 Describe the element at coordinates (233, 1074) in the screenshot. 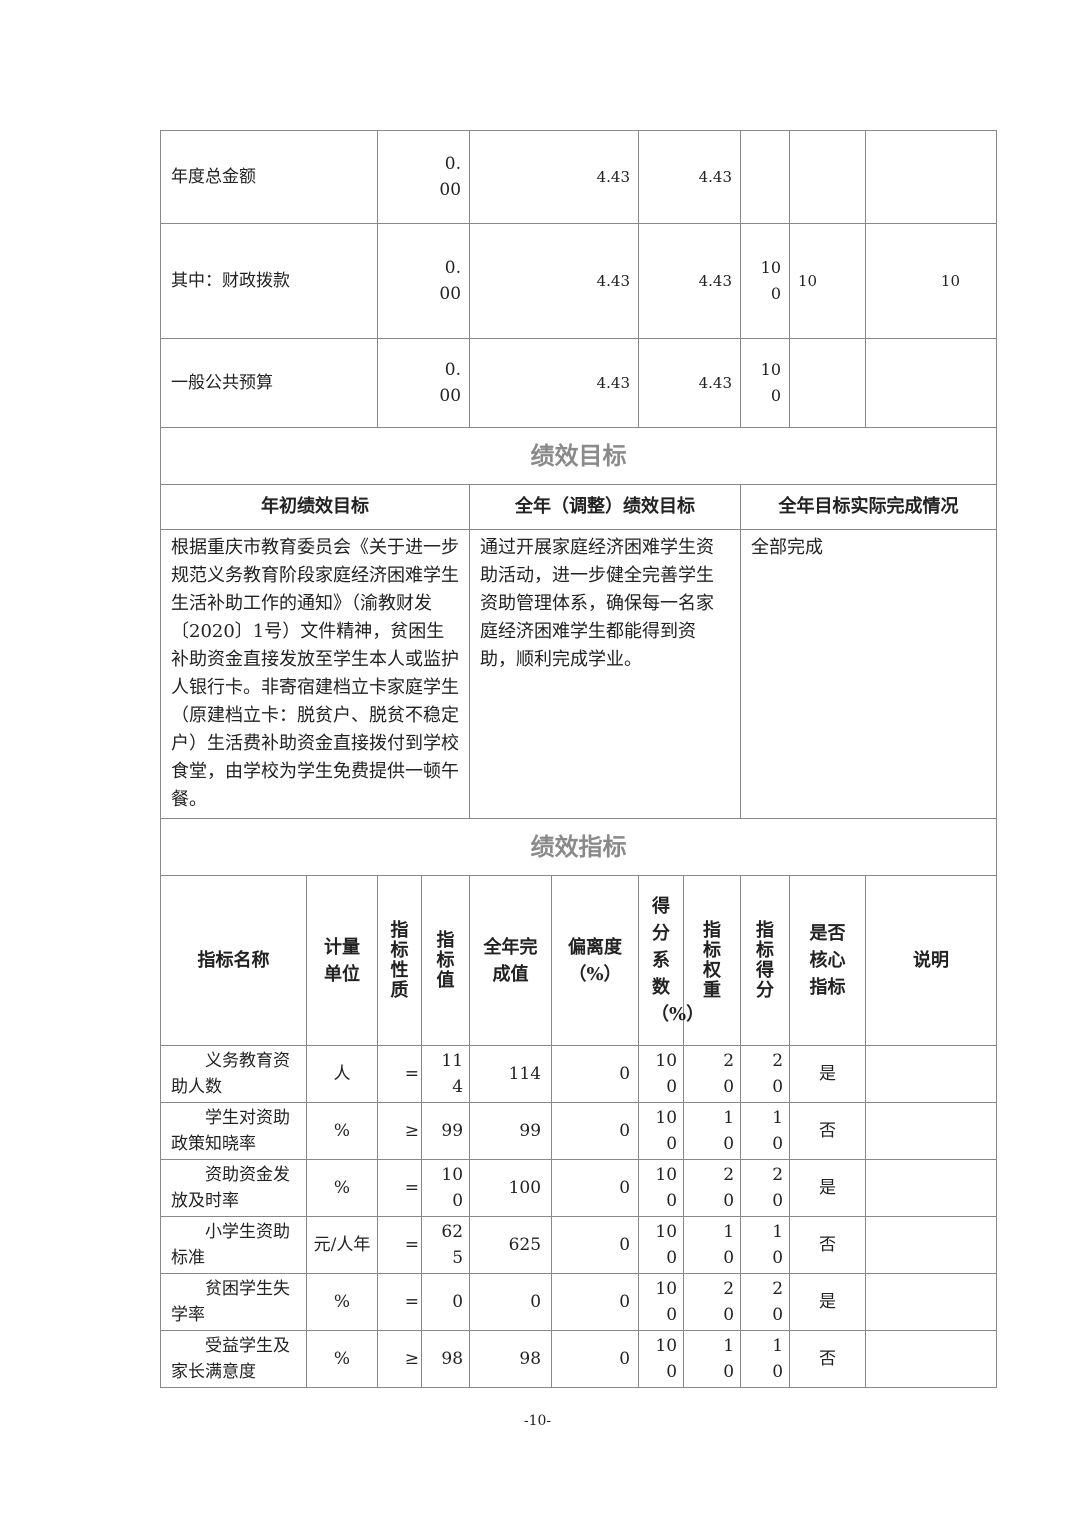

I see `indicator-name: 义务教育资助人数` at that location.